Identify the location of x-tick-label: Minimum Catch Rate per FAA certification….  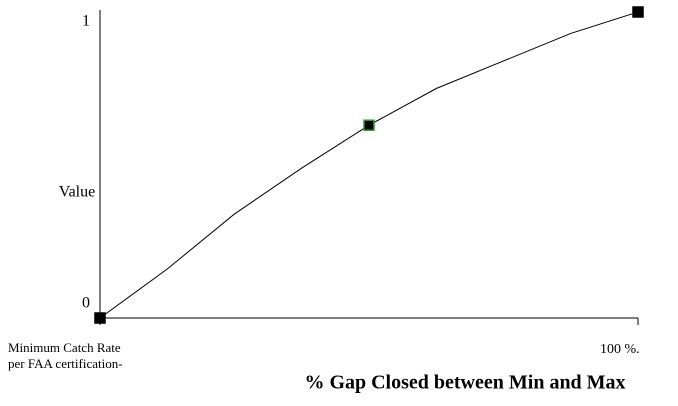
(65, 355).